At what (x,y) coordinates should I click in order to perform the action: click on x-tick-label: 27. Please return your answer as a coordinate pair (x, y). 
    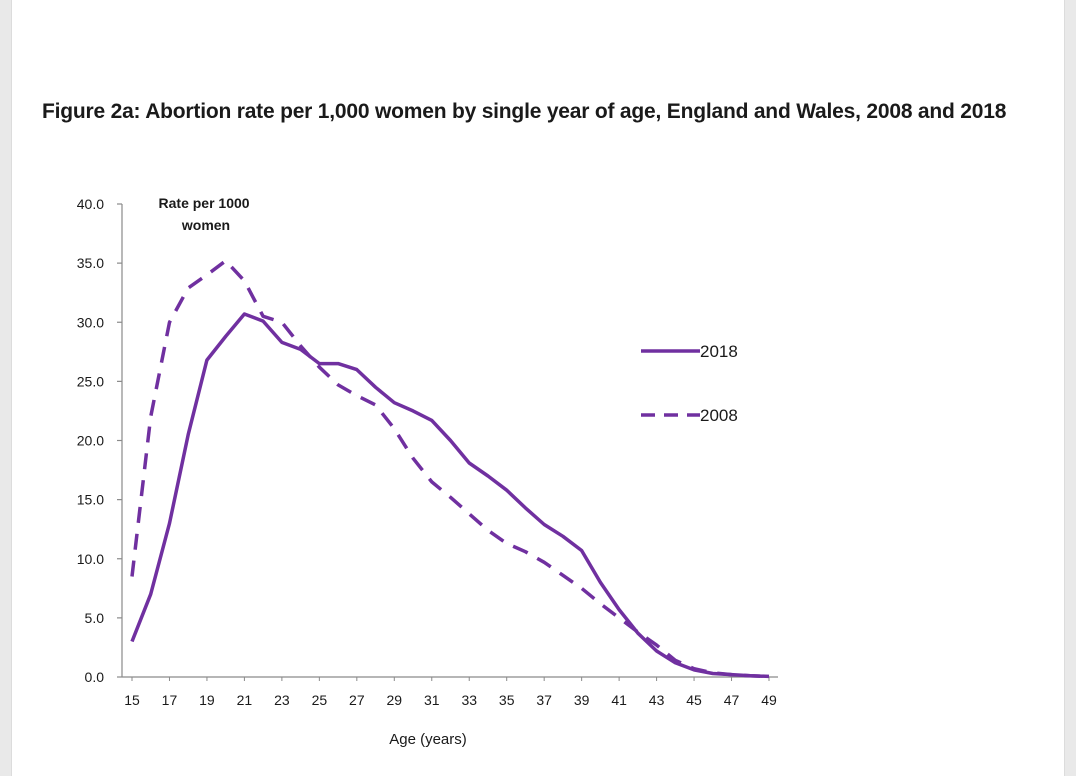
    Looking at the image, I should click on (357, 700).